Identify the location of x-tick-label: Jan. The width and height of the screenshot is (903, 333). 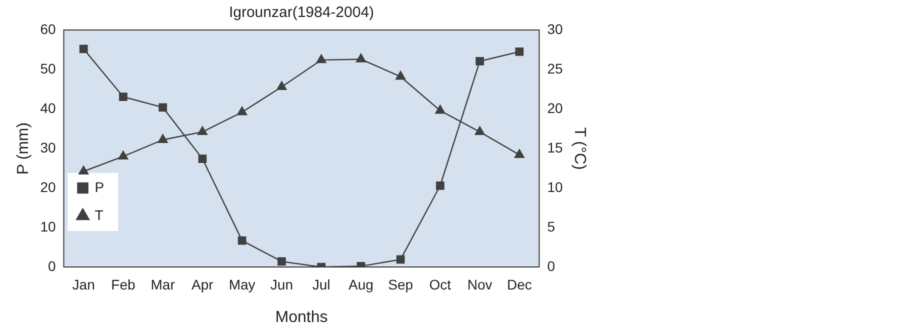
(83, 284).